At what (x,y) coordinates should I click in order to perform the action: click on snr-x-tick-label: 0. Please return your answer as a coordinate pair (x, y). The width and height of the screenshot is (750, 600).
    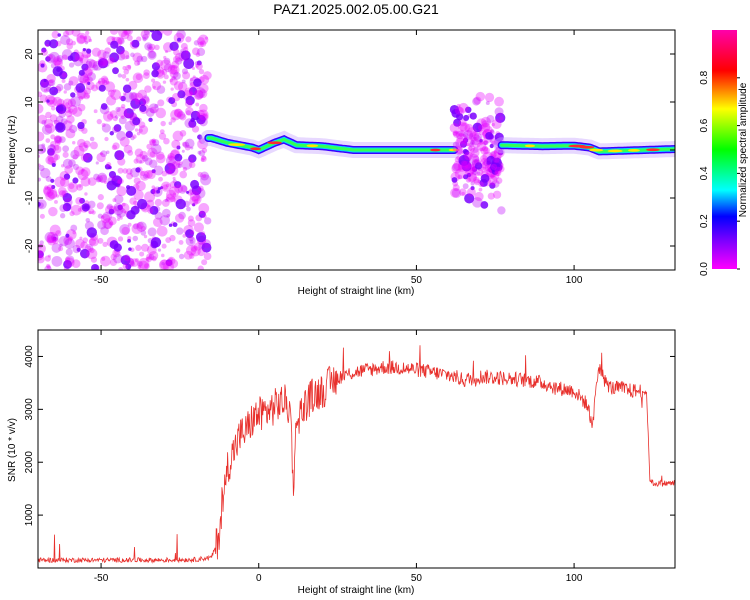
    Looking at the image, I should click on (259, 578).